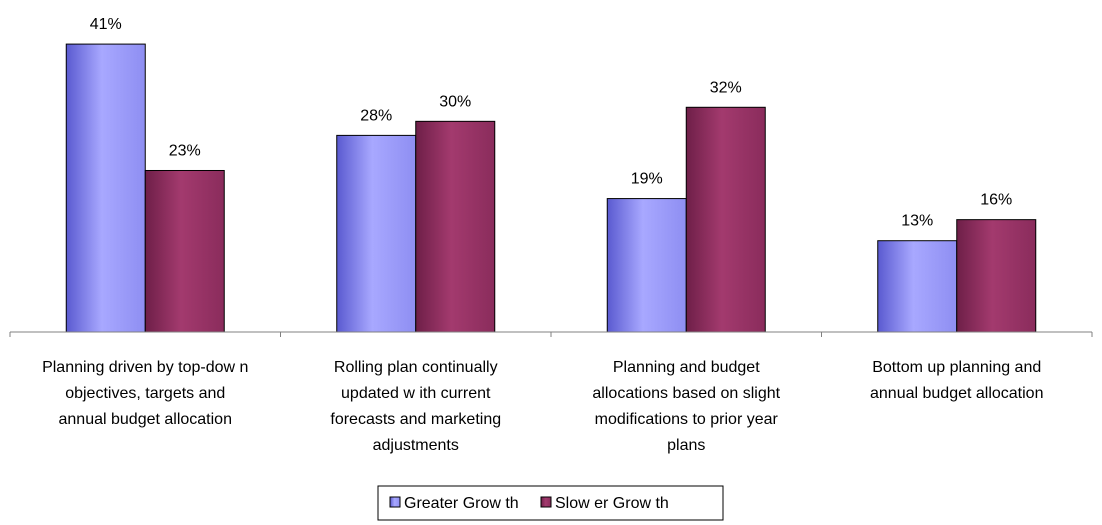  What do you see at coordinates (726, 87) in the screenshot?
I see `data-label-series-1-cat-2: 32%` at bounding box center [726, 87].